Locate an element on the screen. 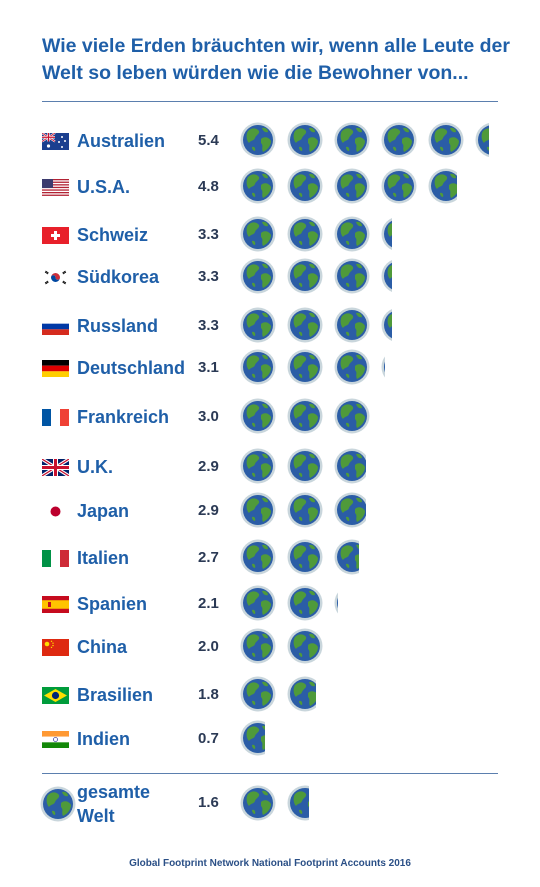 This screenshot has height=887, width=540. world-label-line-2: Welt is located at coordinates (96, 816).